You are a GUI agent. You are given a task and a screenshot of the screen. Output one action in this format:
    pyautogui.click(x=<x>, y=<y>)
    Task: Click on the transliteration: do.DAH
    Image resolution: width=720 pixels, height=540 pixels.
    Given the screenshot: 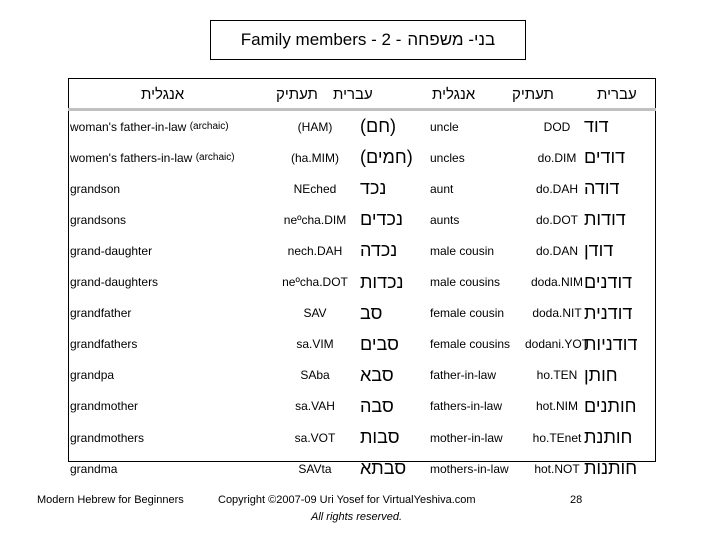 What is the action you would take?
    pyautogui.click(x=557, y=188)
    